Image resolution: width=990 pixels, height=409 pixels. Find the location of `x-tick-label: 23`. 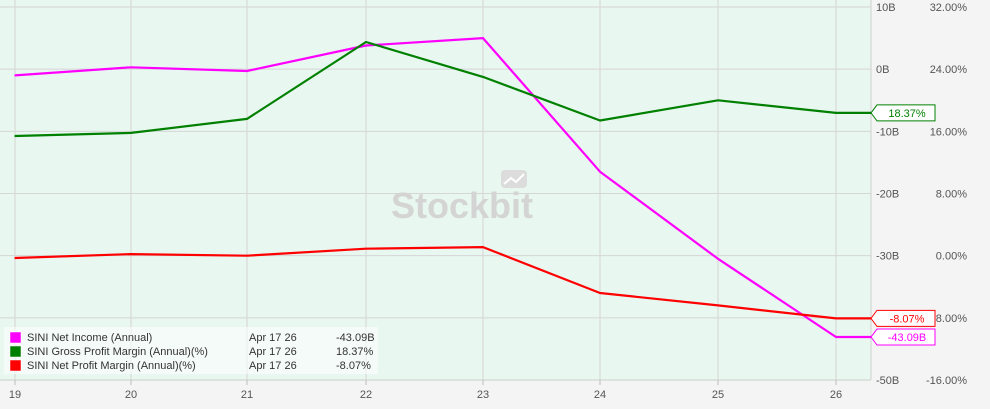

x-tick-label: 23 is located at coordinates (483, 395).